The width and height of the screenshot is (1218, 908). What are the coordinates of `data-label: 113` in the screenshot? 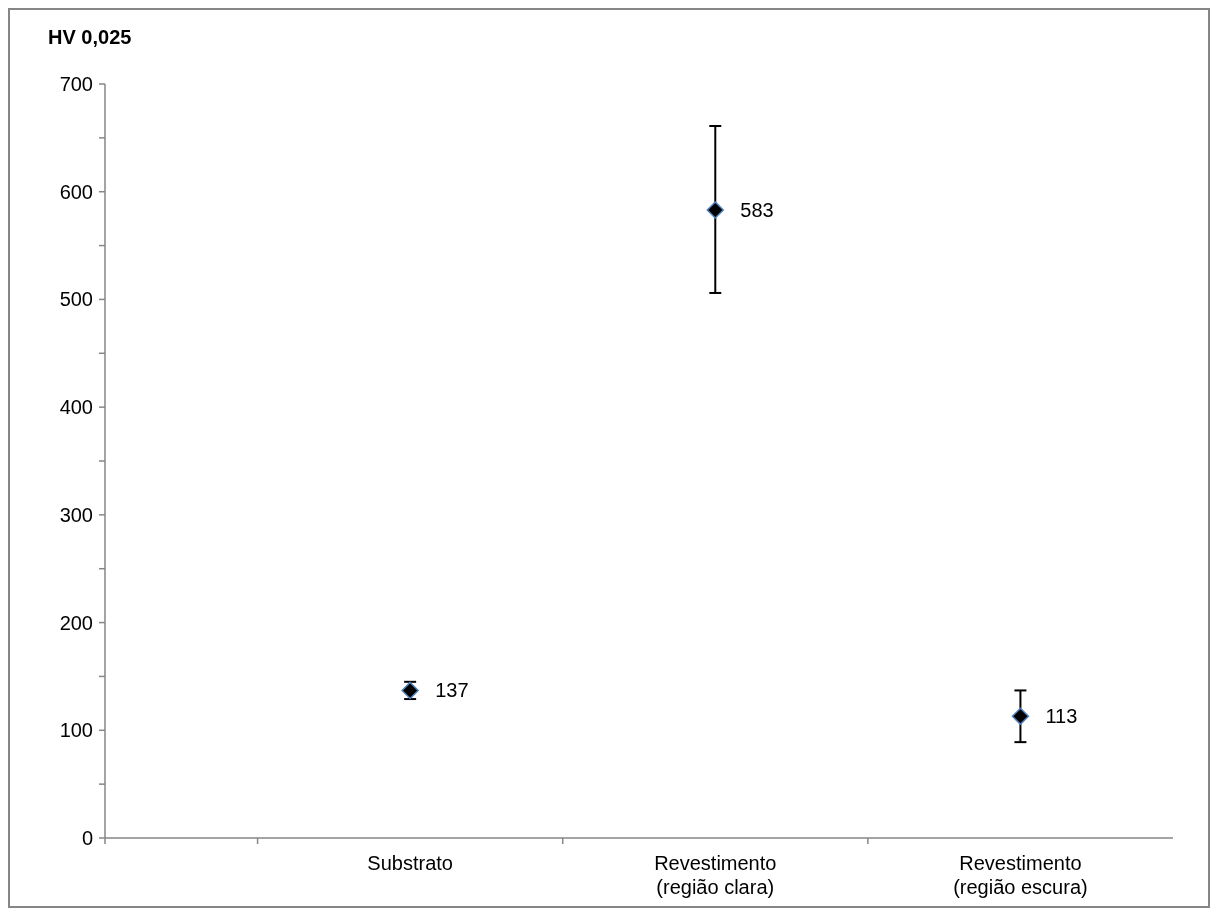 It's located at (1061, 716).